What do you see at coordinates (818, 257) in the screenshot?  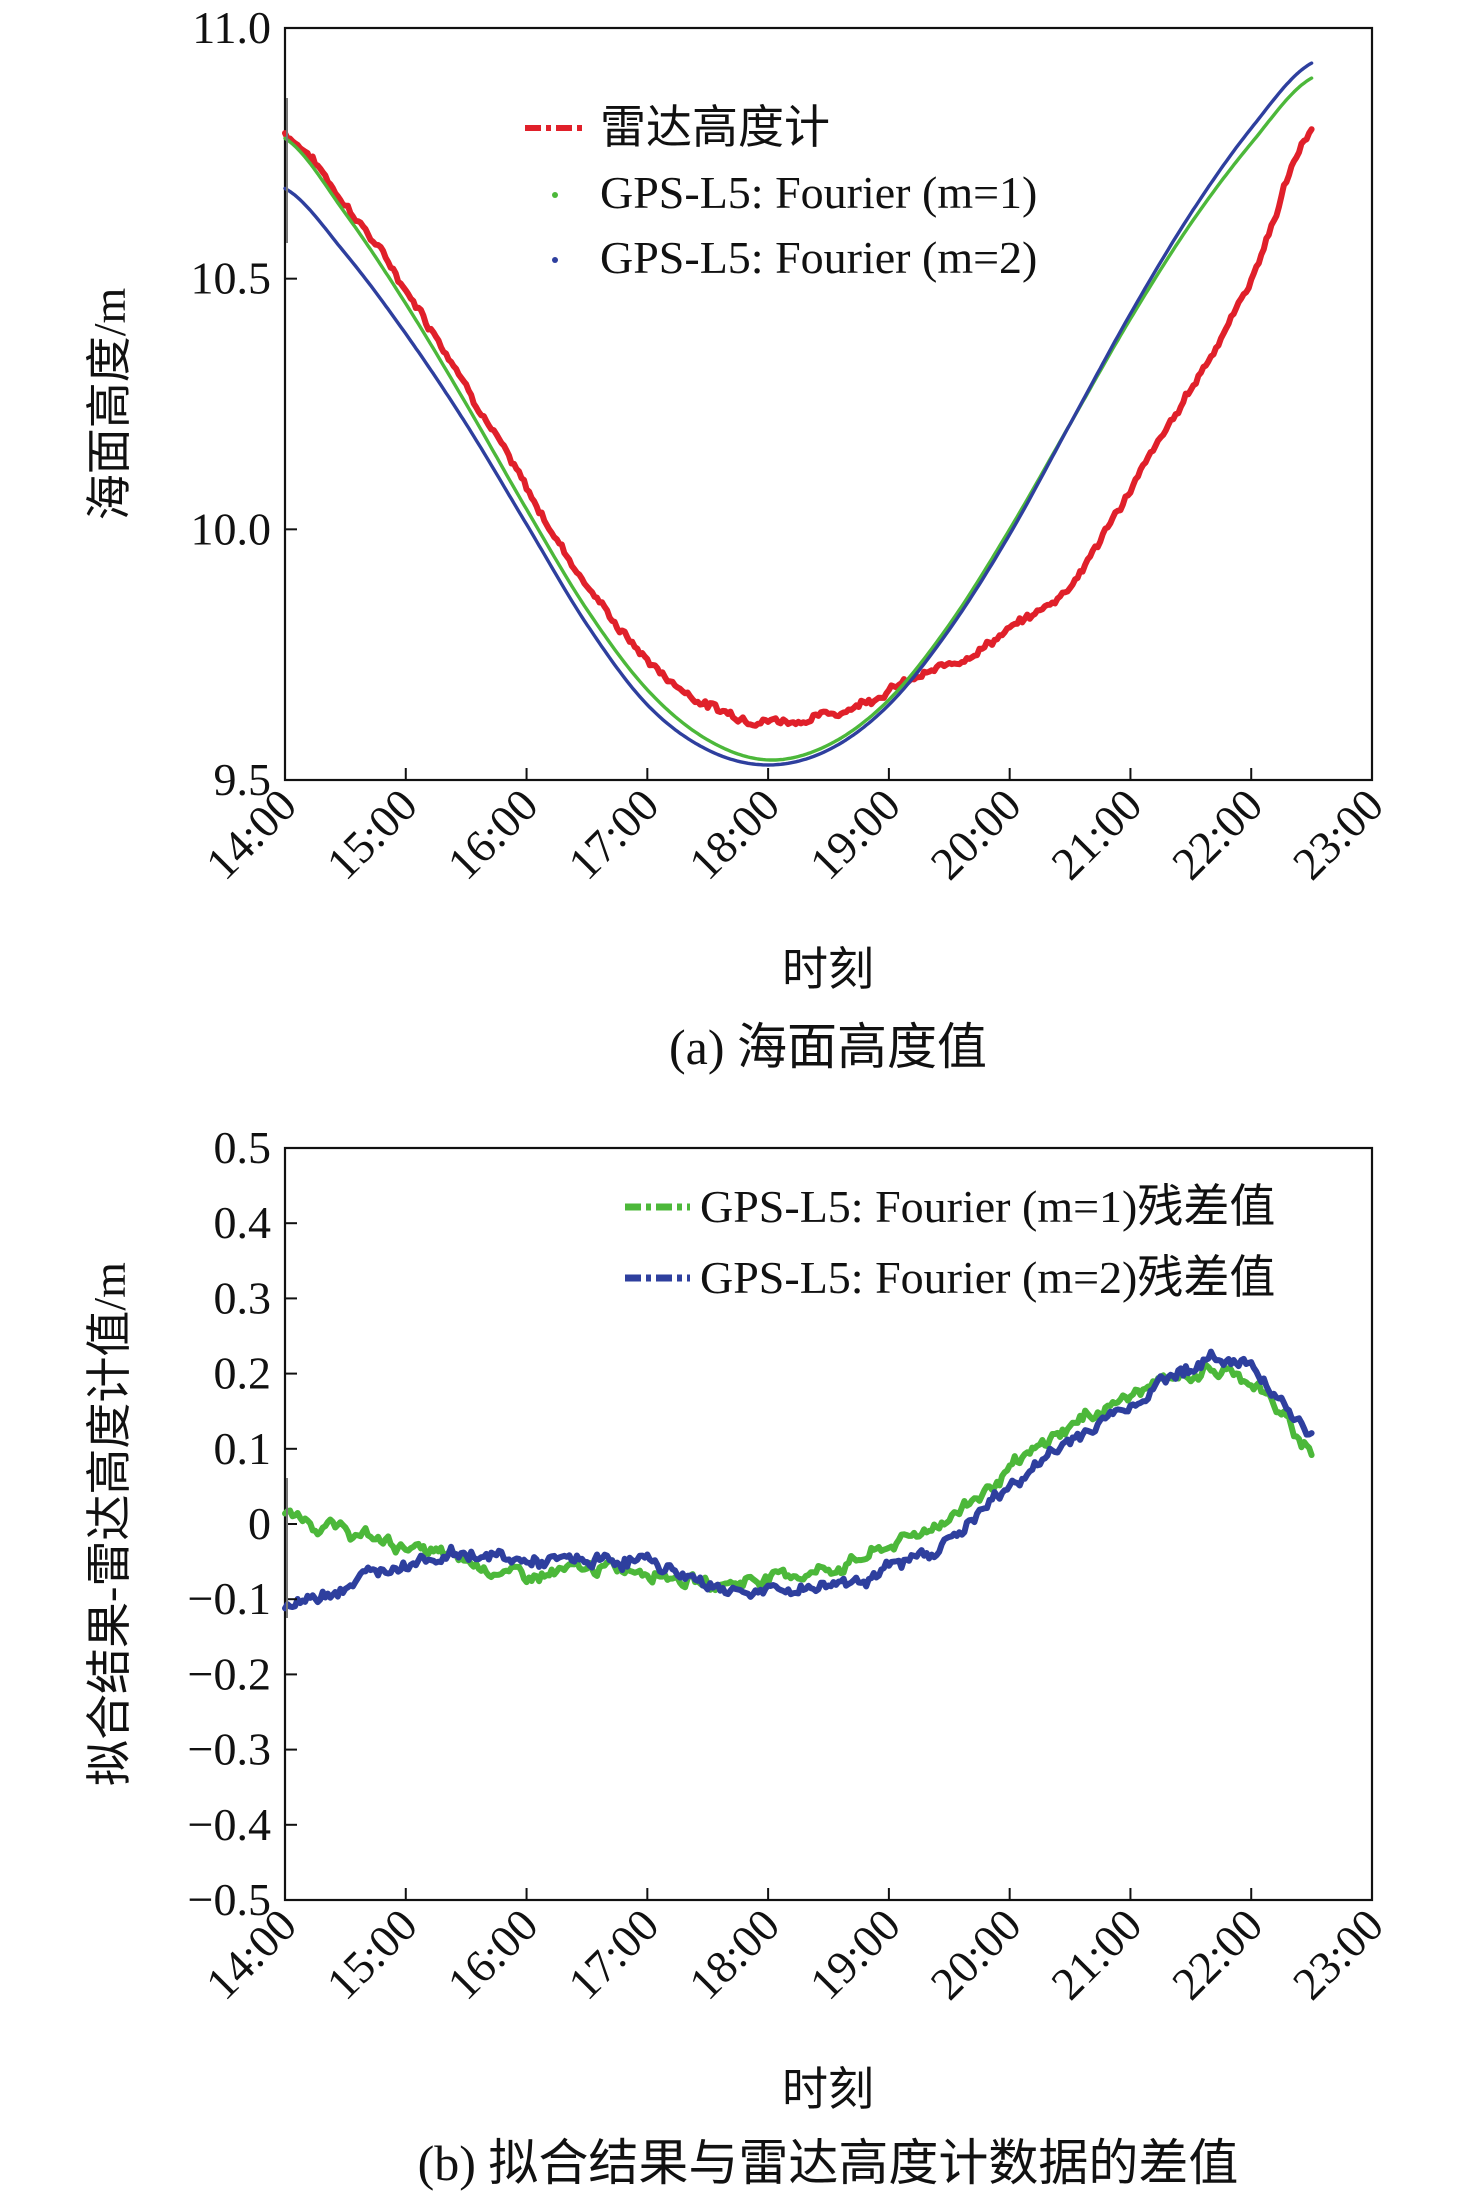 I see `legend-label-fourier-m2: GPS-L5: Fourier (m=2)` at bounding box center [818, 257].